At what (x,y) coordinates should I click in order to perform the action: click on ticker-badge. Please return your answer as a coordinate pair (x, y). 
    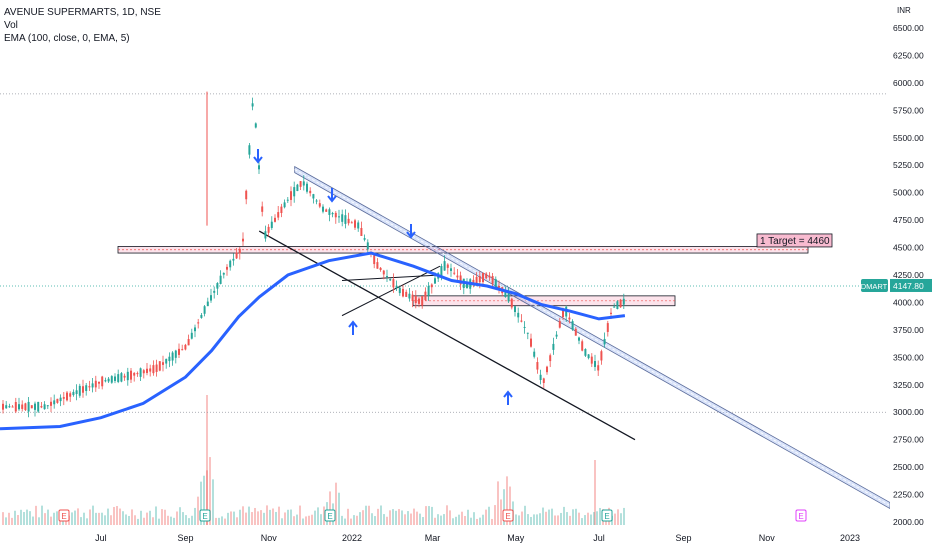
    Looking at the image, I should click on (874, 285).